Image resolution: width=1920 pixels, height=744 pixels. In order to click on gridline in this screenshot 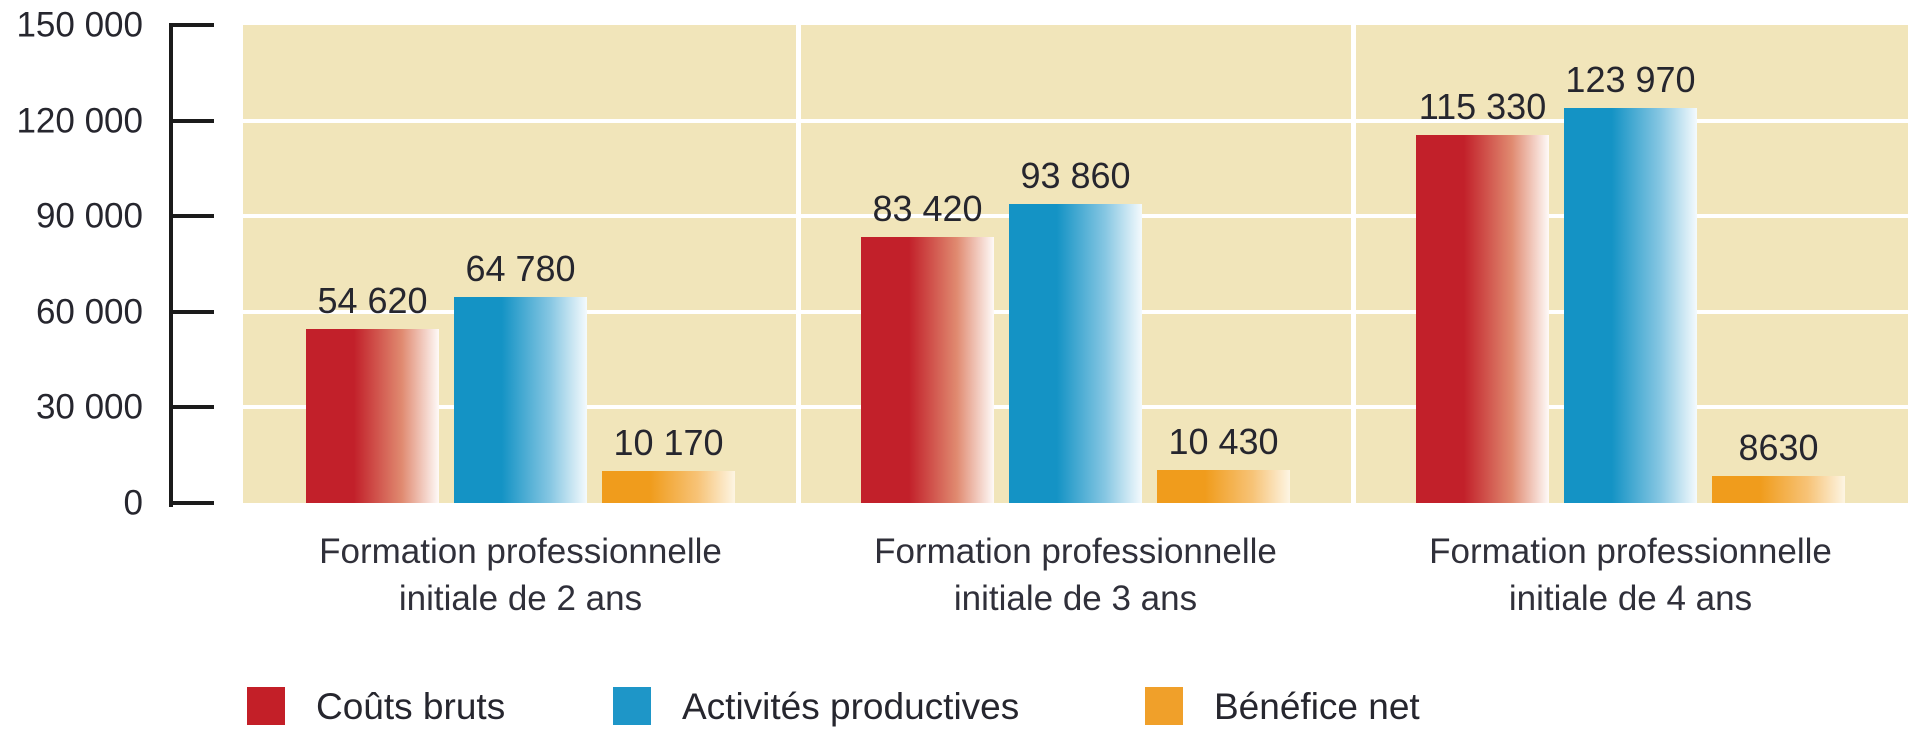, I will do `click(1075, 120)`.